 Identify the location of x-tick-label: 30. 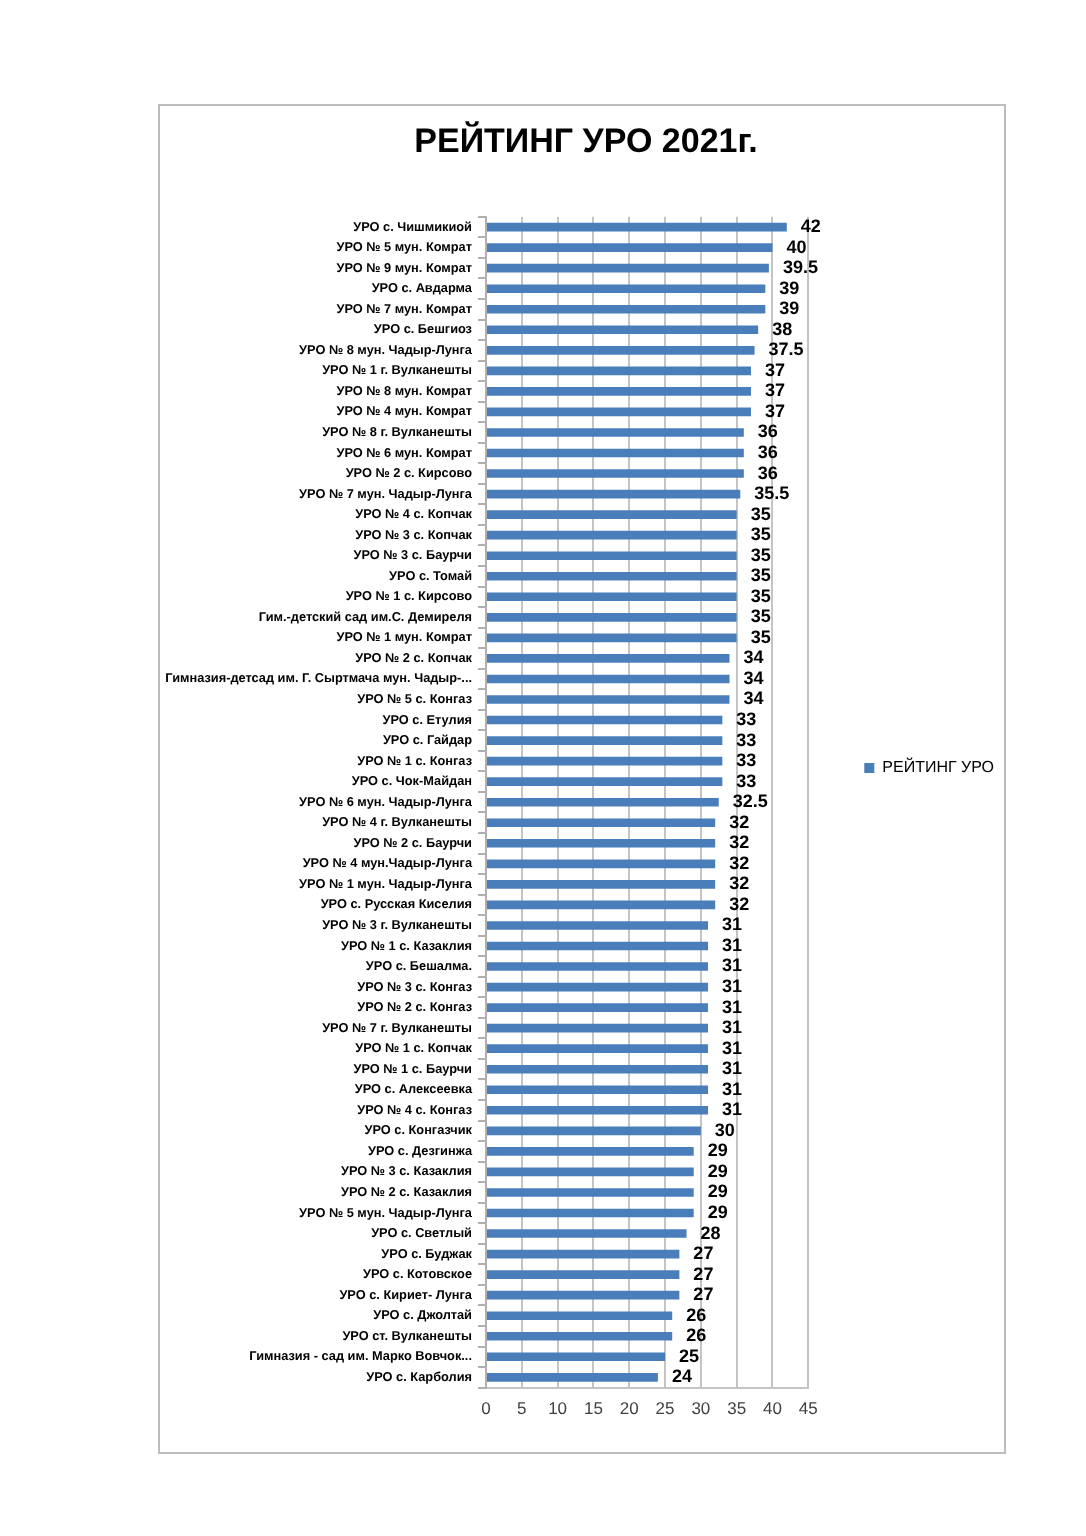
(701, 1408).